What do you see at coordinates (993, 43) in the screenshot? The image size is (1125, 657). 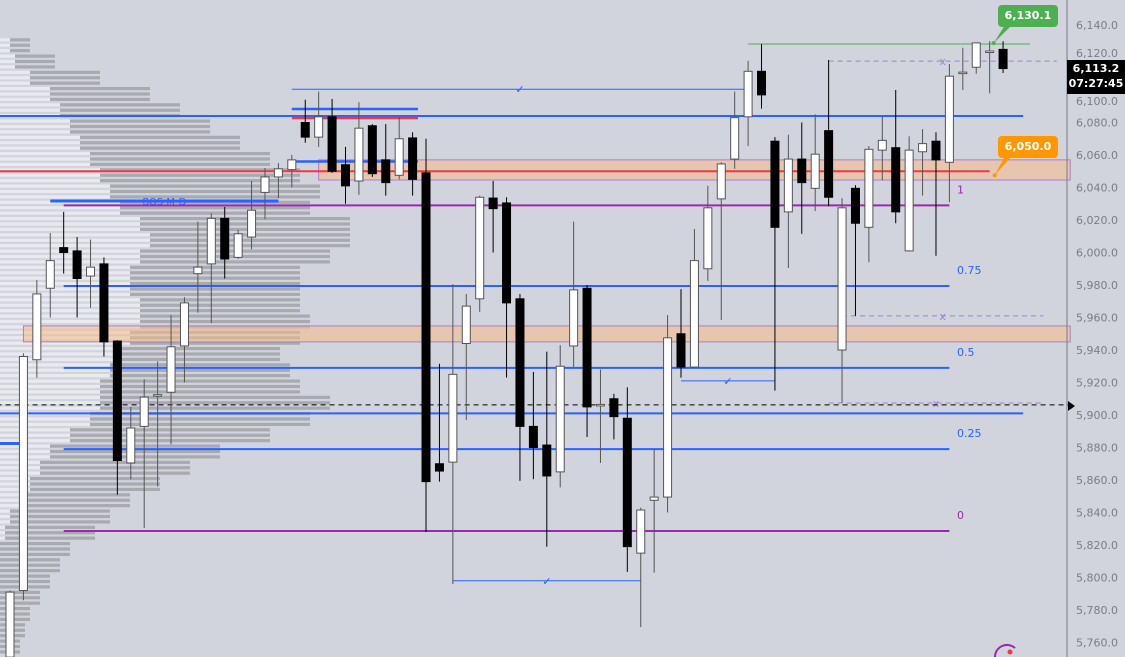 I see `high-callout-dot` at bounding box center [993, 43].